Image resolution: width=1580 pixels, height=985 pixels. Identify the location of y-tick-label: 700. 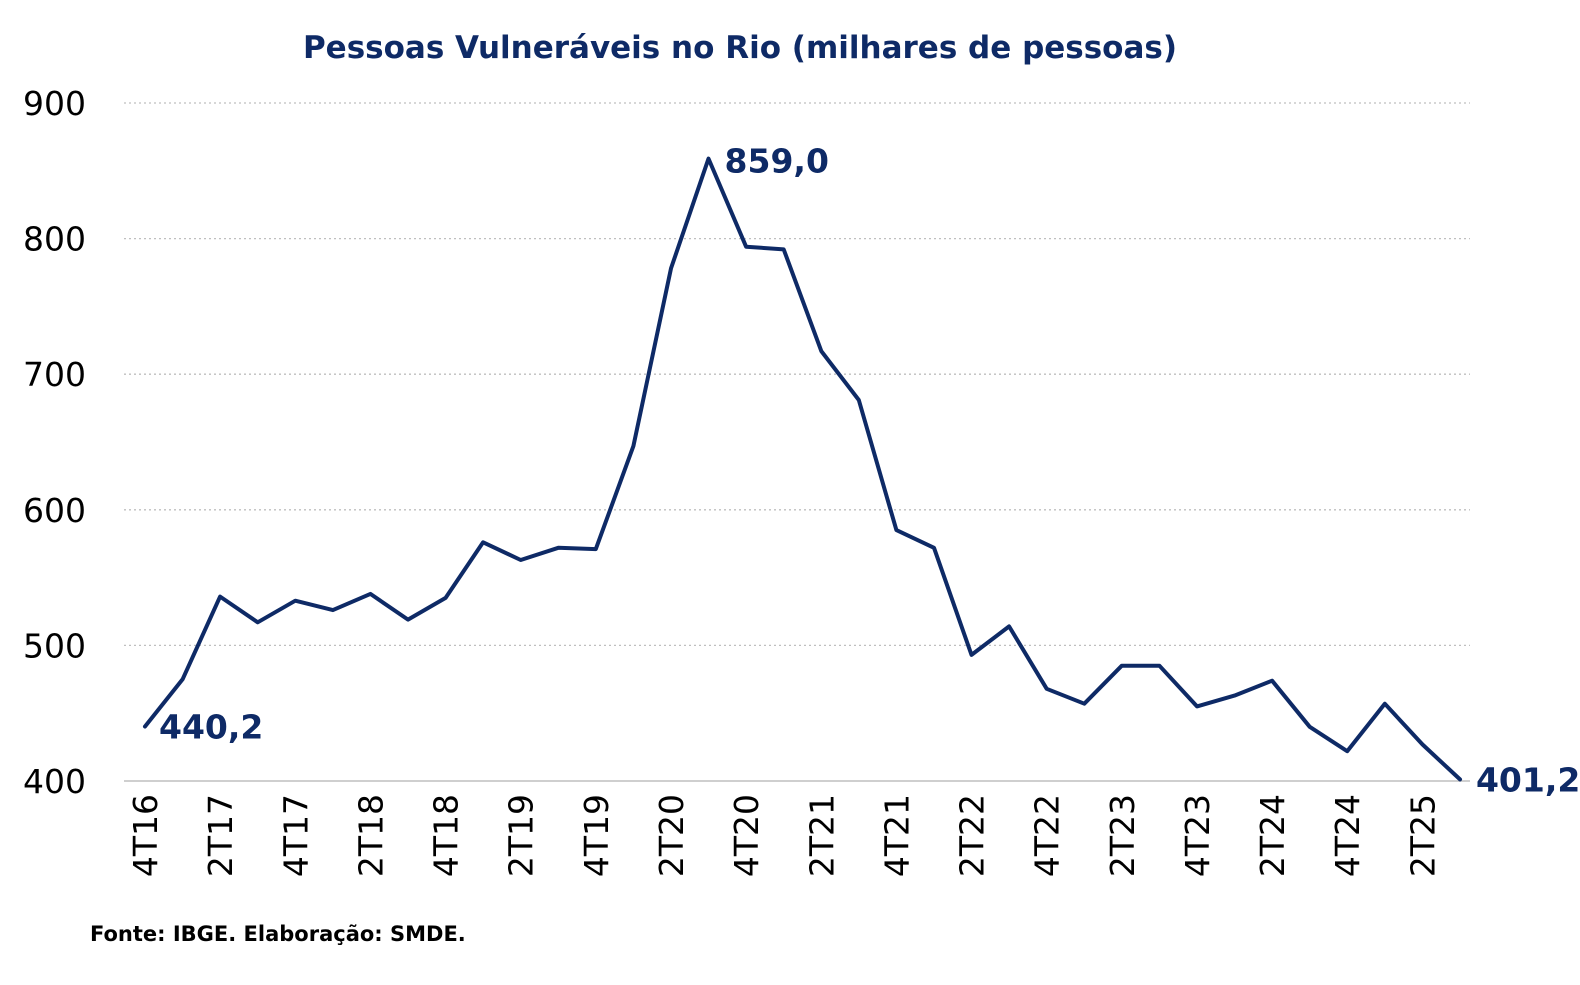
(54, 374).